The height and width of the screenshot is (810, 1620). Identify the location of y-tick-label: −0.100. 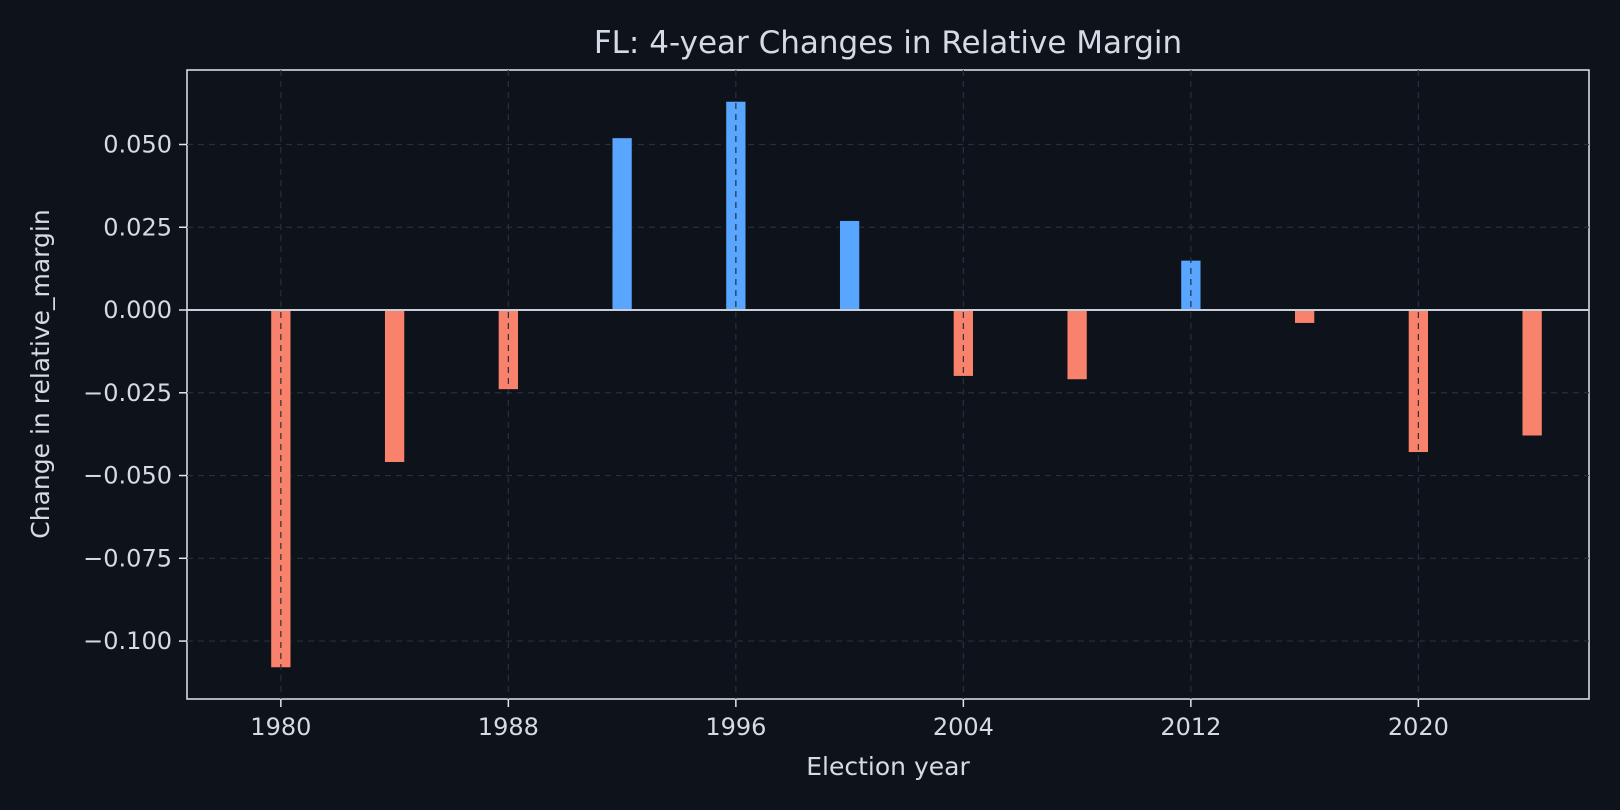
(127, 641).